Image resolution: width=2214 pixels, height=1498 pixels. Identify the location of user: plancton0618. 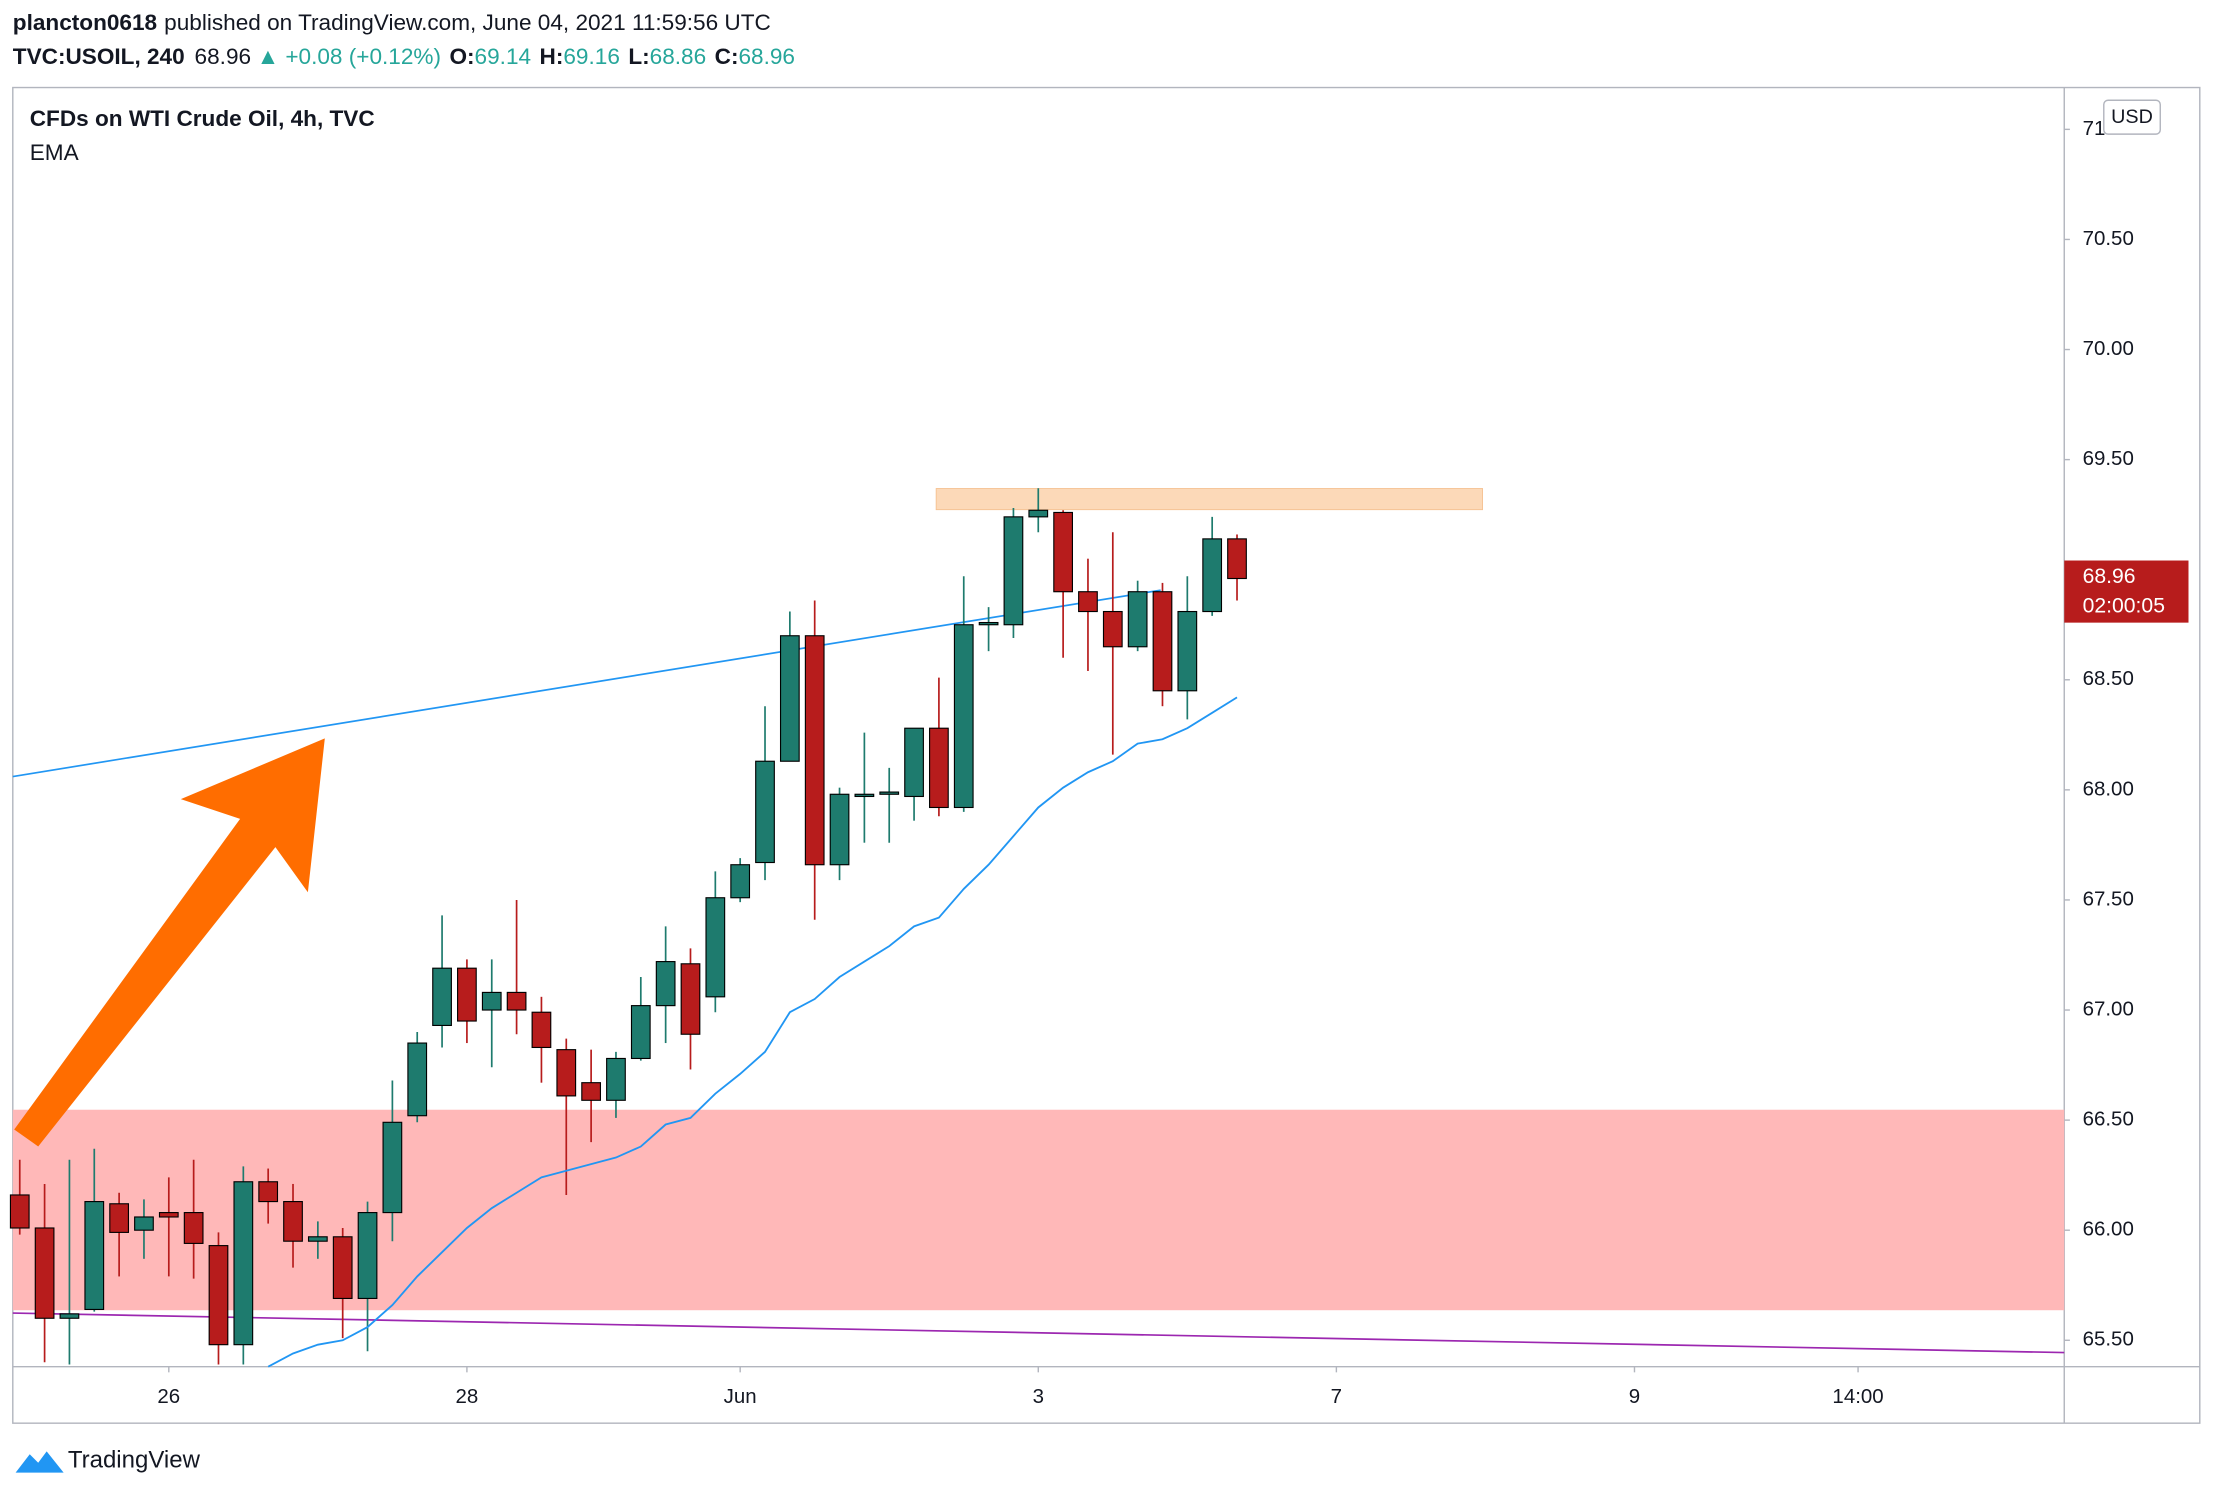
(85, 22).